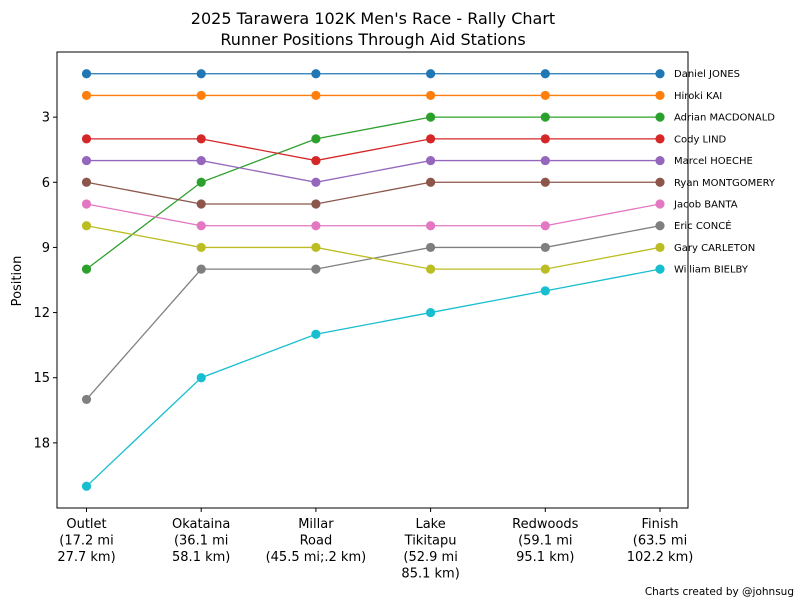 The image size is (804, 607). I want to click on y-tick-label: 3, so click(46, 118).